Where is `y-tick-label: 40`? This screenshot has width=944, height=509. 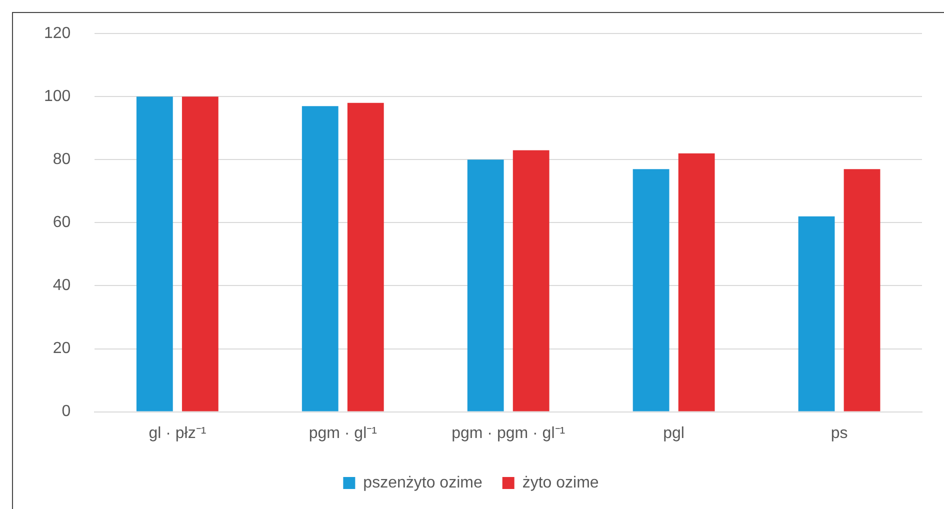
y-tick-label: 40 is located at coordinates (61, 285).